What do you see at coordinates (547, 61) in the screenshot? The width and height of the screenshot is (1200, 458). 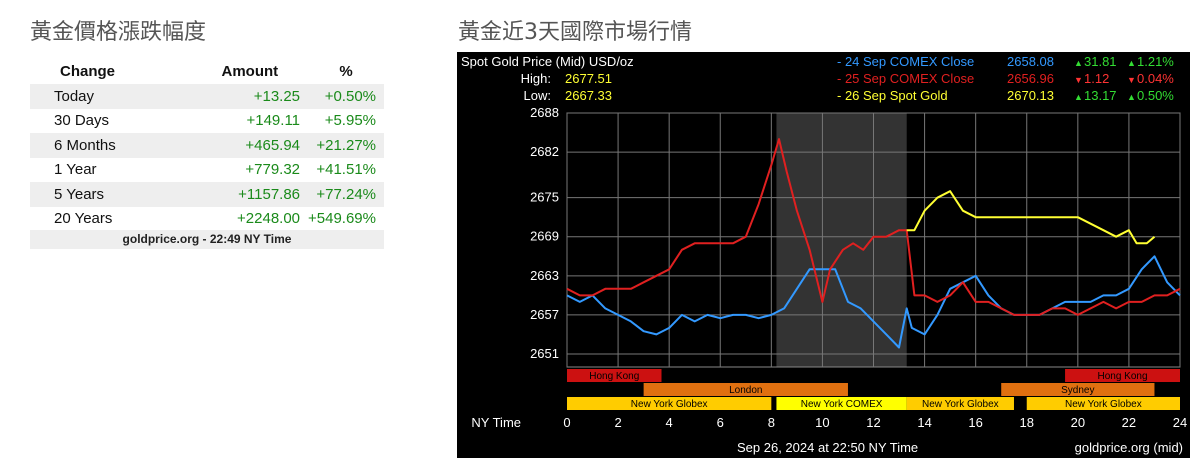 I see `chart-title: Spot Gold Price (Mid) USD/oz` at bounding box center [547, 61].